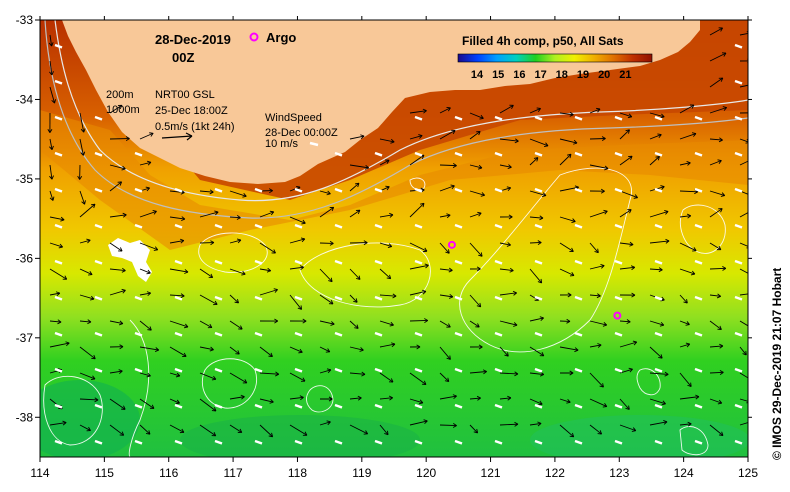  I want to click on argo-legend-marker, so click(254, 37).